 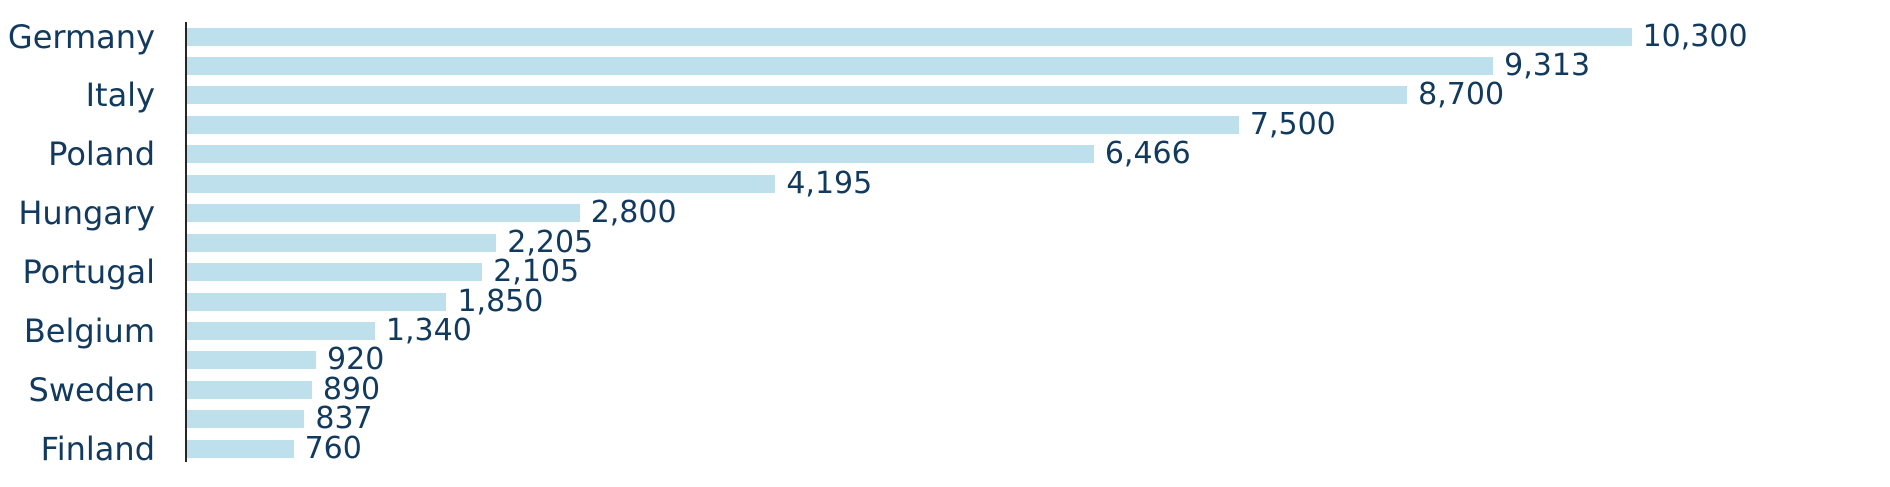 I want to click on value-label: 890, so click(x=351, y=389).